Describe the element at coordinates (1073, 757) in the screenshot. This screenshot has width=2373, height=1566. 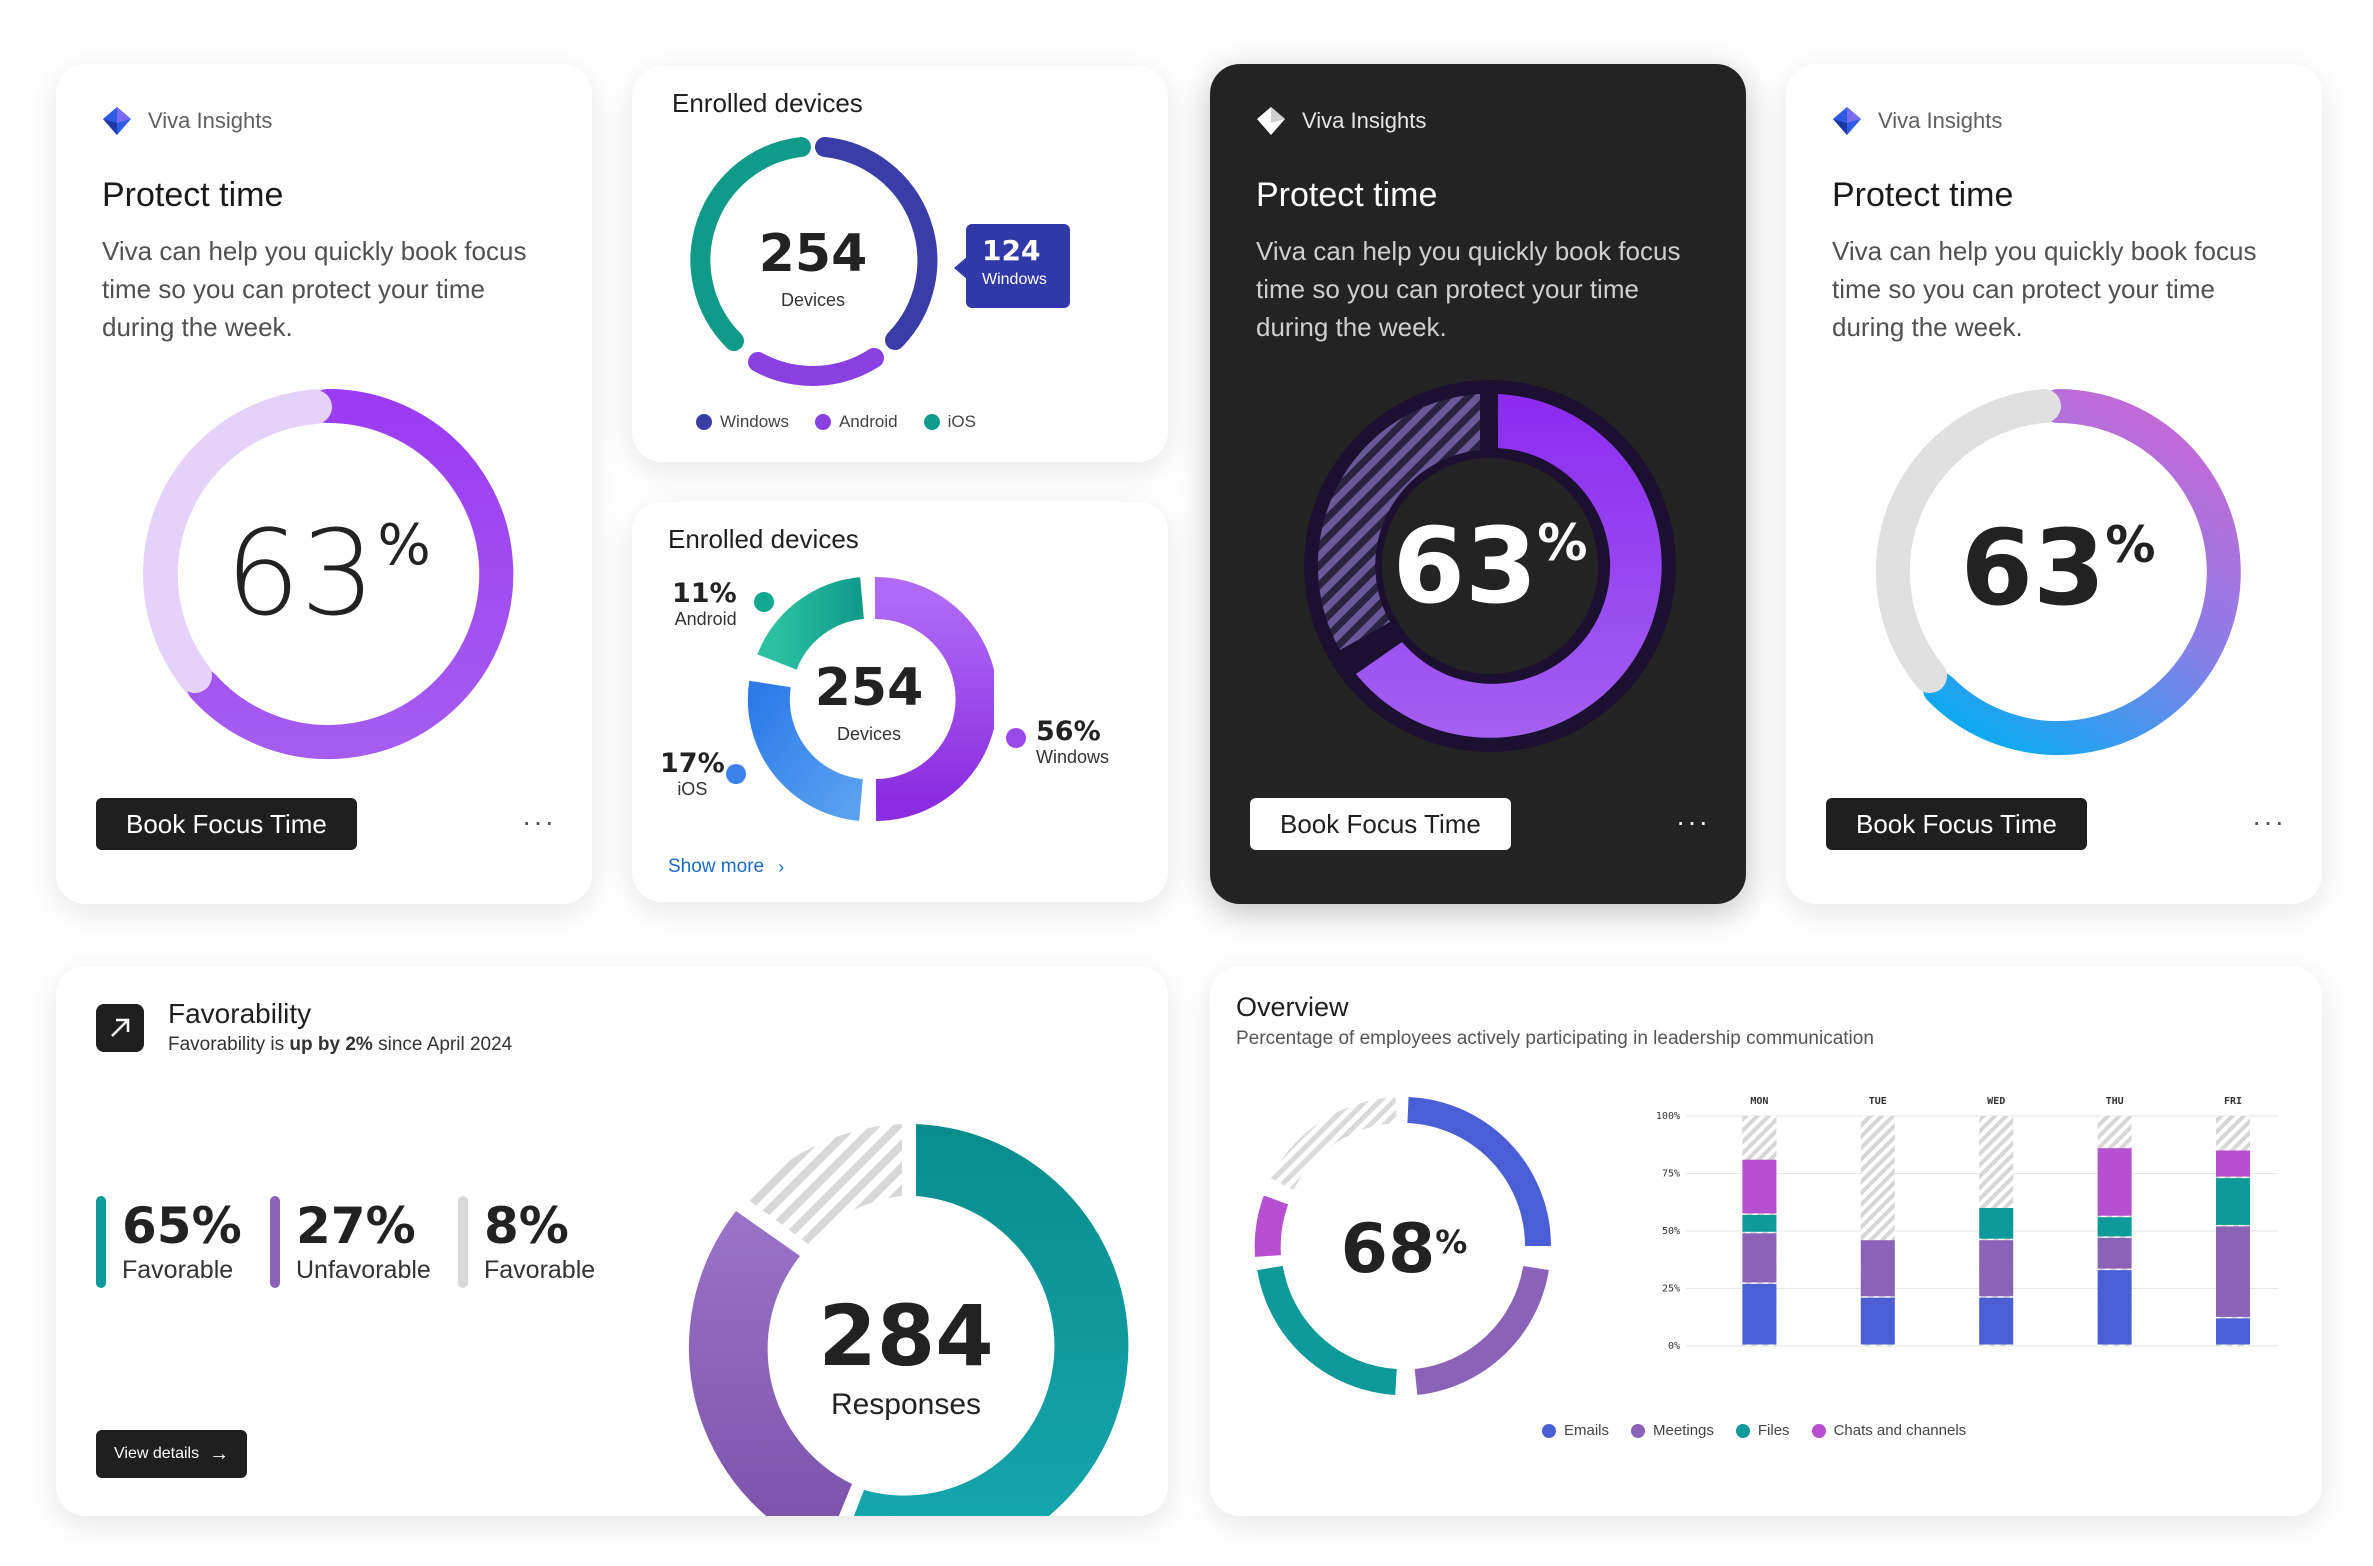
I see `annotation-label: Windows` at that location.